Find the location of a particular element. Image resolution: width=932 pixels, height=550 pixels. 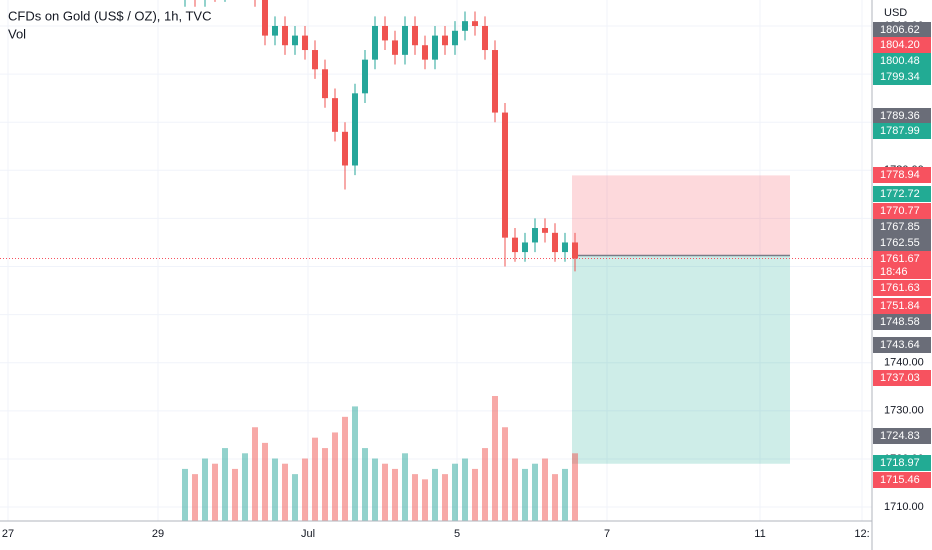

price-label: 1789.36 is located at coordinates (900, 116).